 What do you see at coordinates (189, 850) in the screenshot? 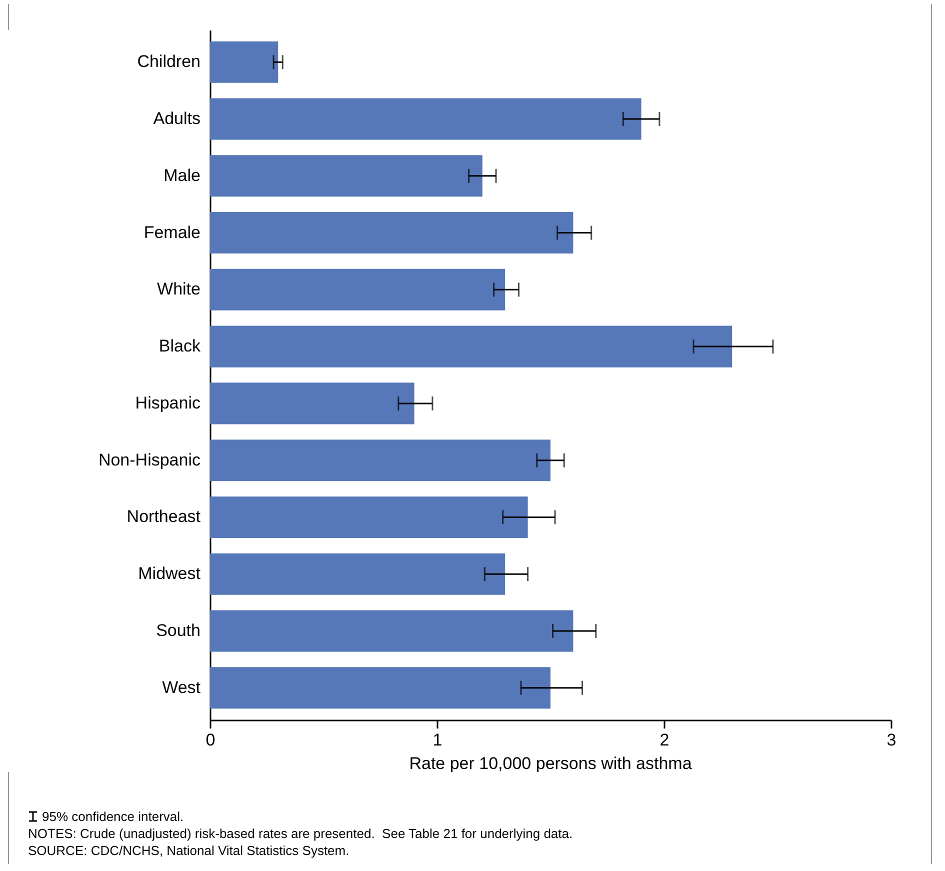
I see `source-note: SOURCE: CDC/NCHS, National Vital Statistics System.` at bounding box center [189, 850].